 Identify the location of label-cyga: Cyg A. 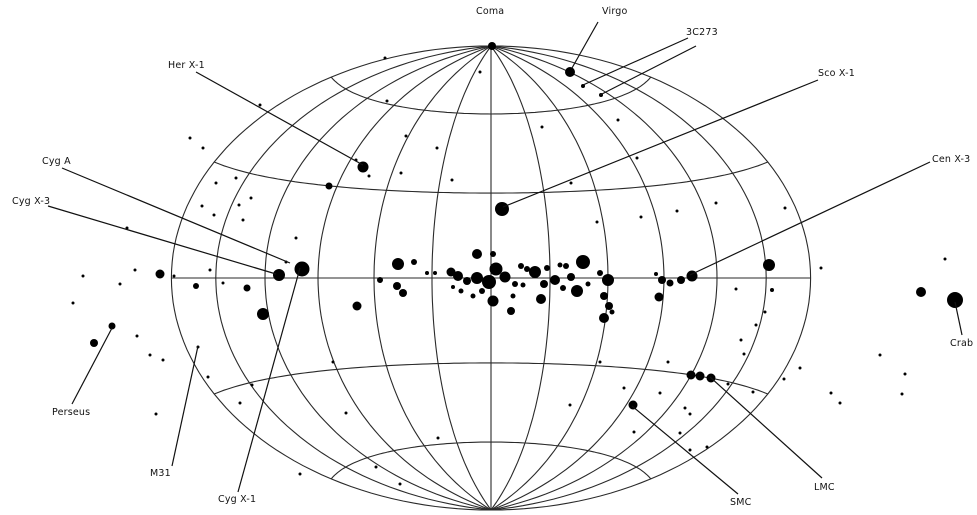
(56, 161).